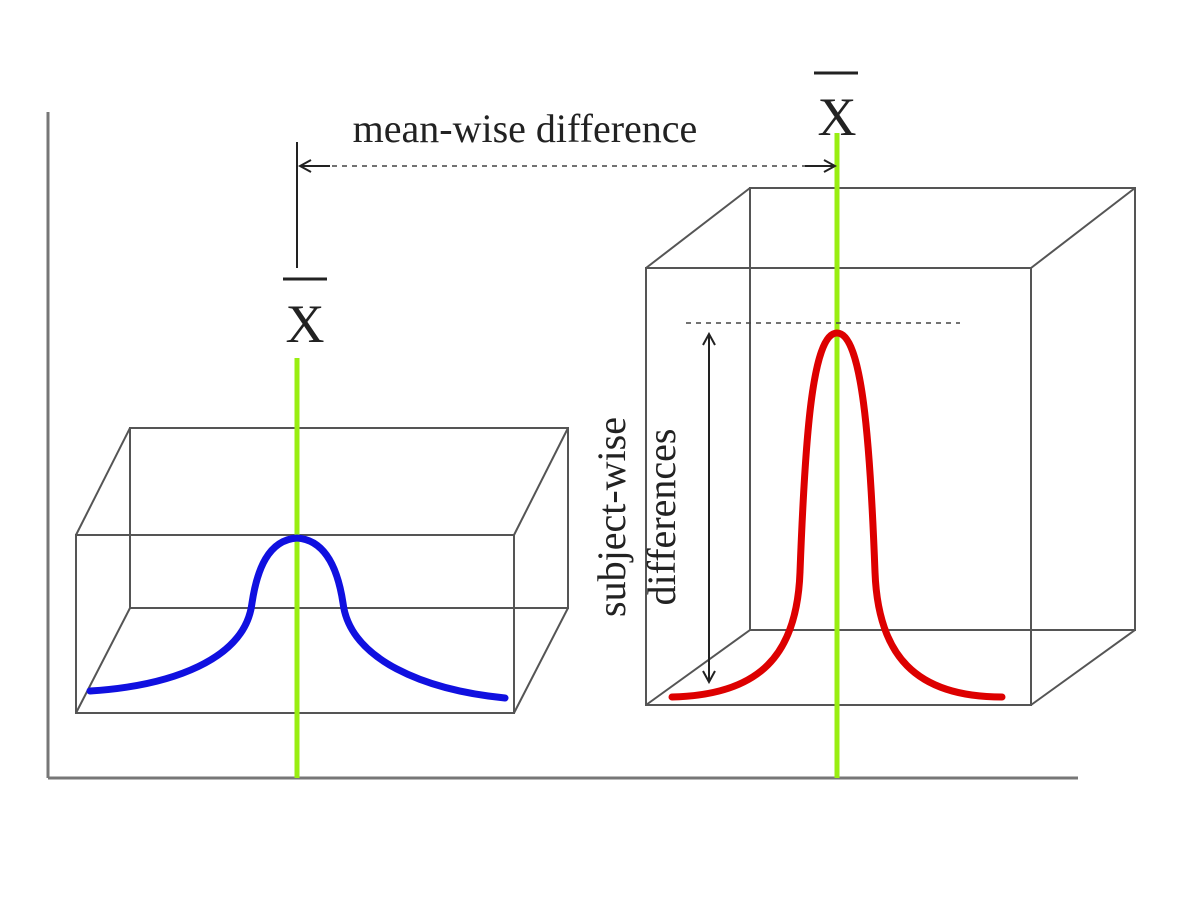 Image resolution: width=1200 pixels, height=901 pixels. What do you see at coordinates (297, 618) in the screenshot?
I see `left-distribution-curve` at bounding box center [297, 618].